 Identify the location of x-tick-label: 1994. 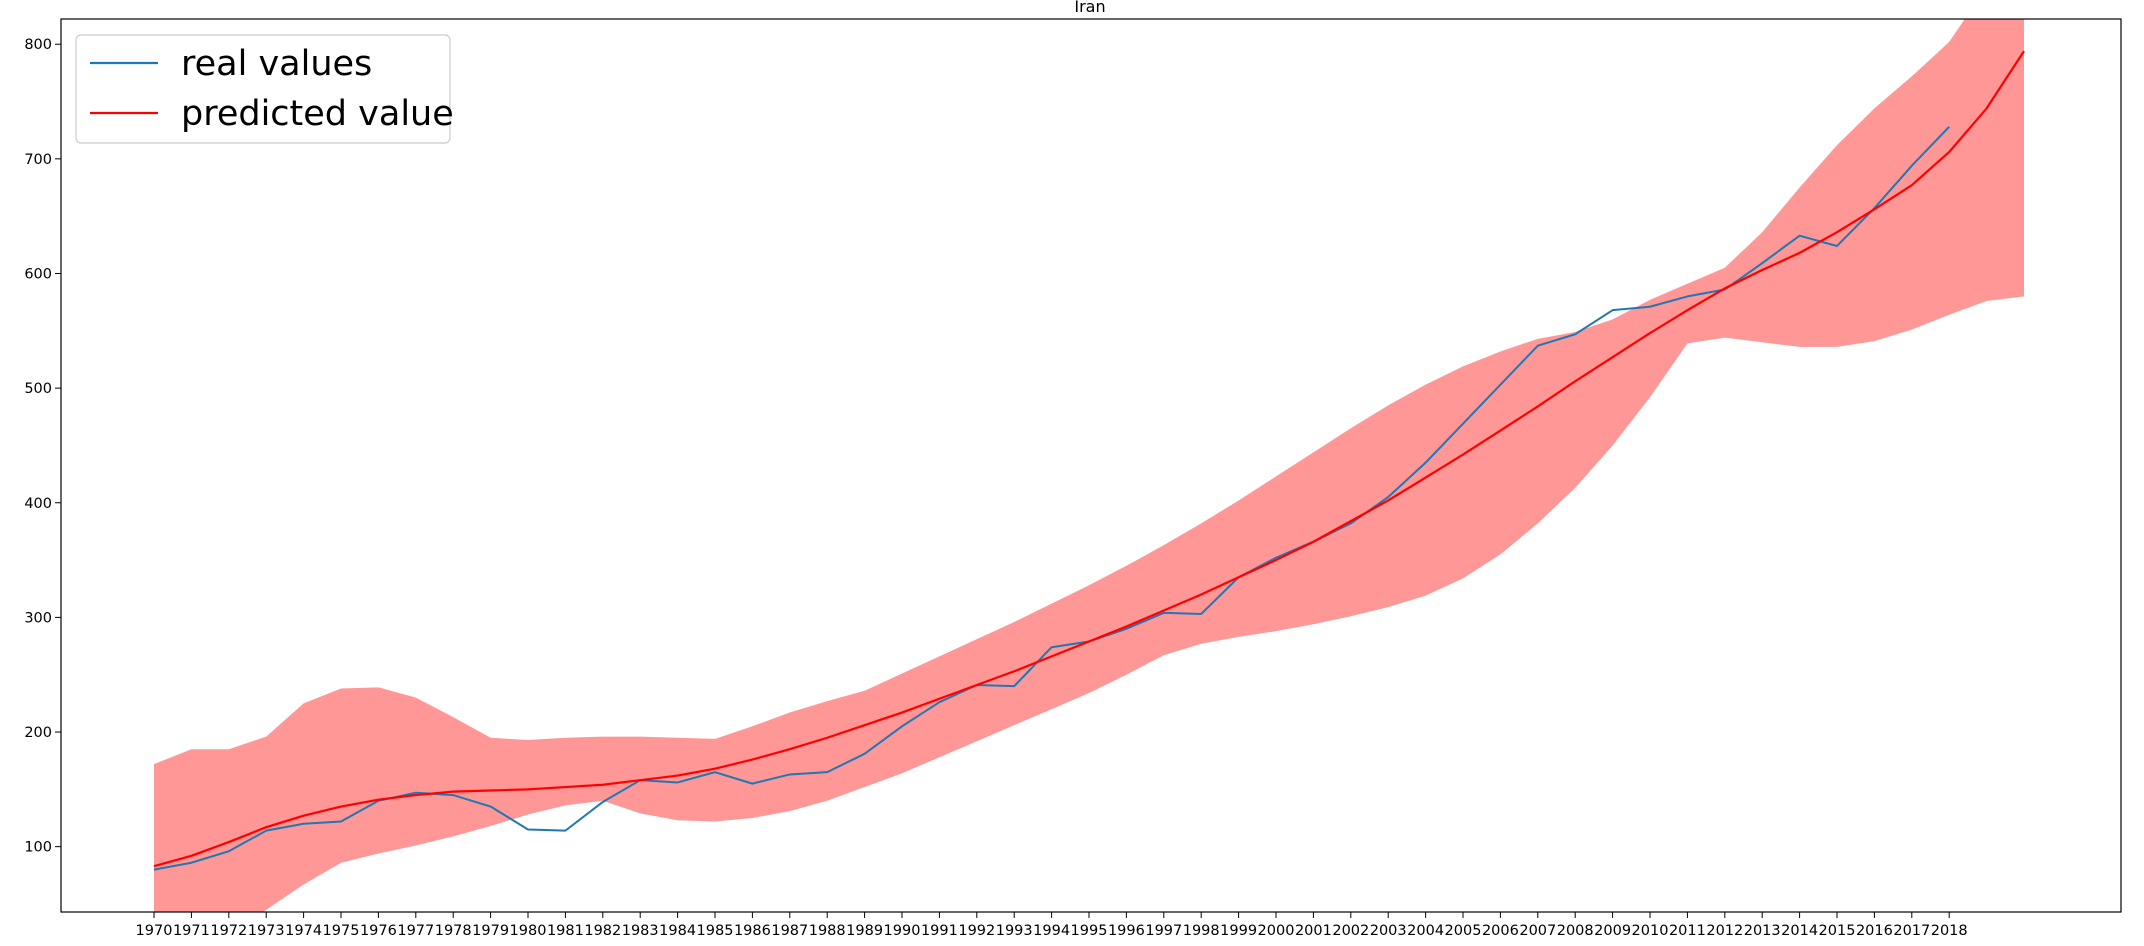
(1051, 931).